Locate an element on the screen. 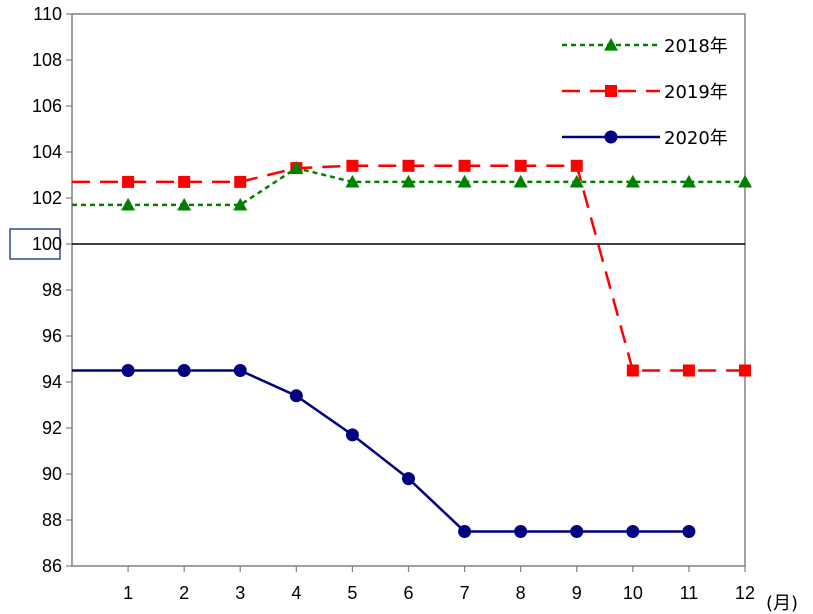  x-tick-label: 11 is located at coordinates (689, 593).